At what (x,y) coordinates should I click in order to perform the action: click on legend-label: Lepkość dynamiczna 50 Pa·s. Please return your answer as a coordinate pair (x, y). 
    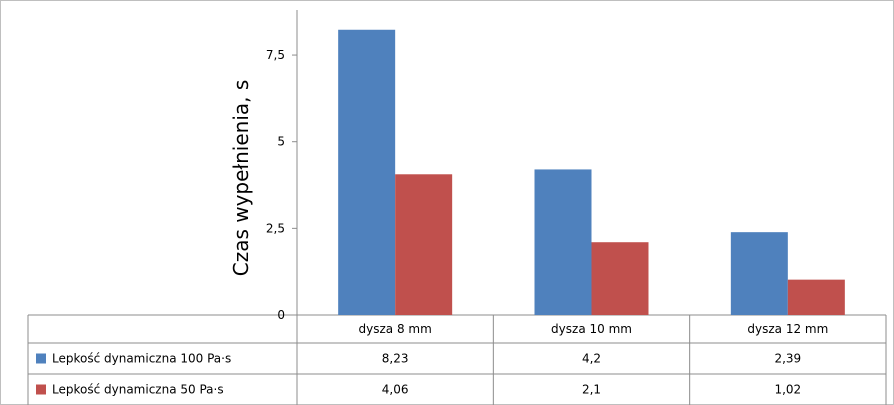
    Looking at the image, I should click on (138, 390).